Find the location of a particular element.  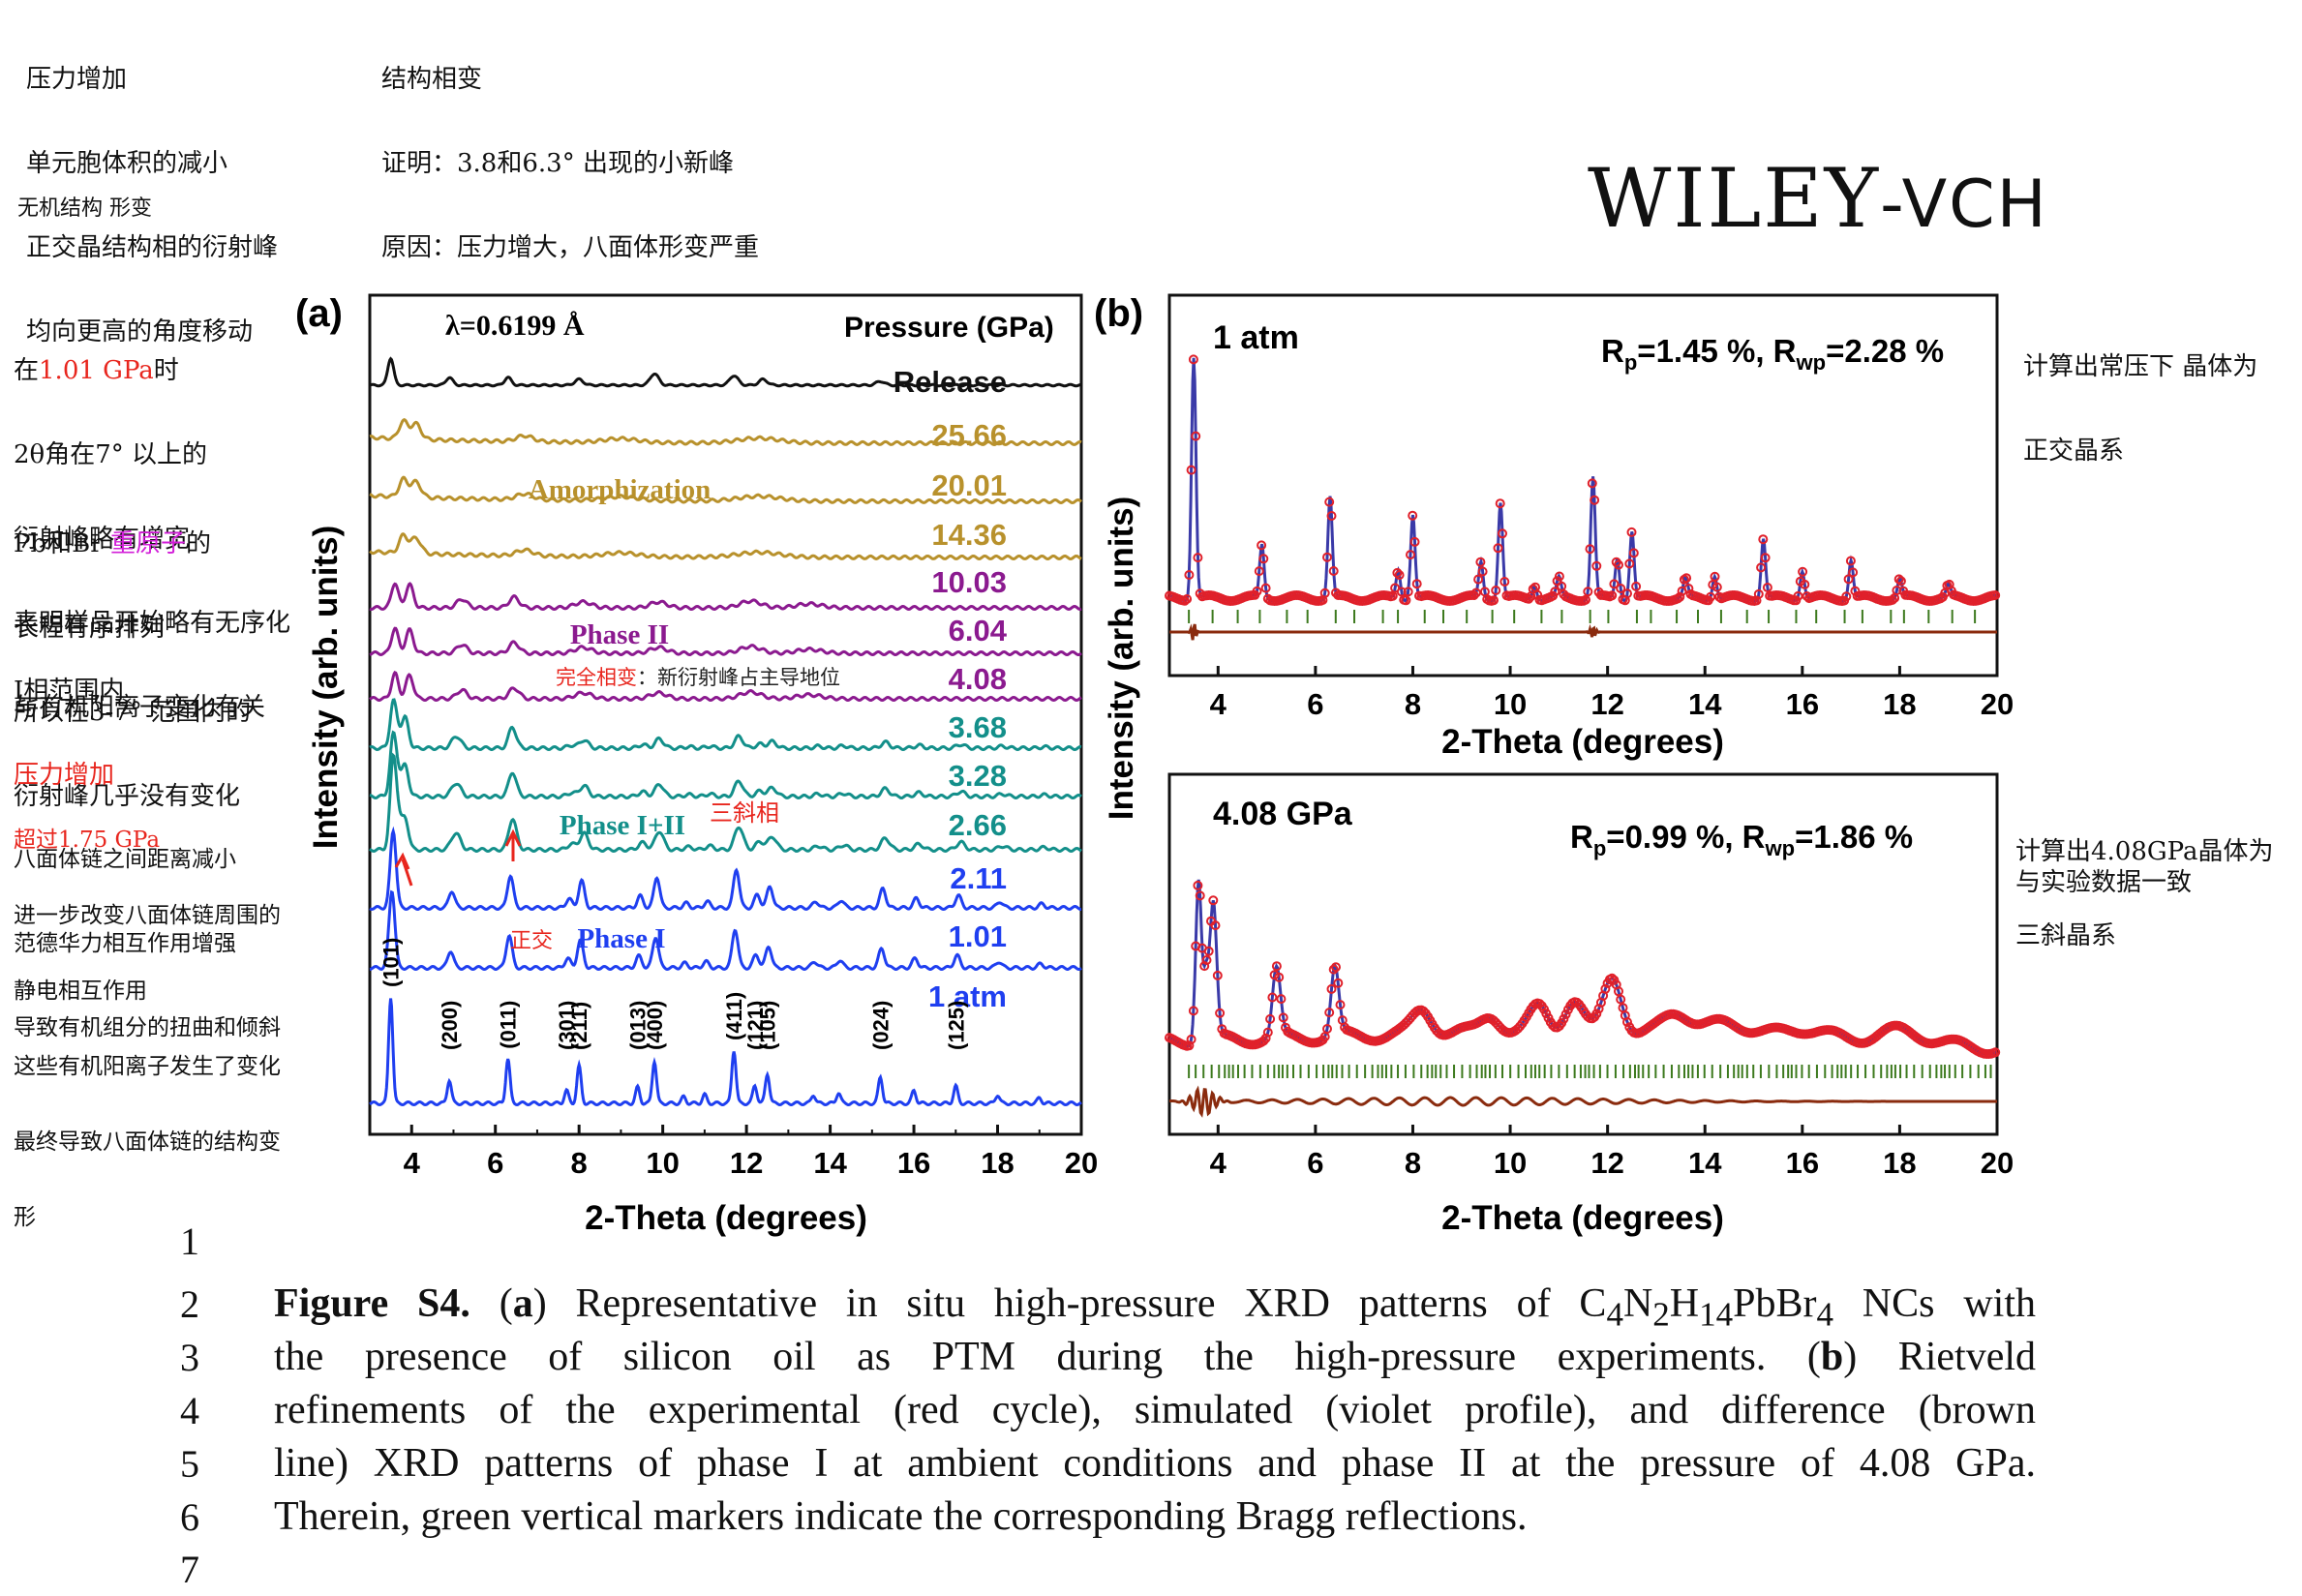

line-number: 3 is located at coordinates (189, 1357).